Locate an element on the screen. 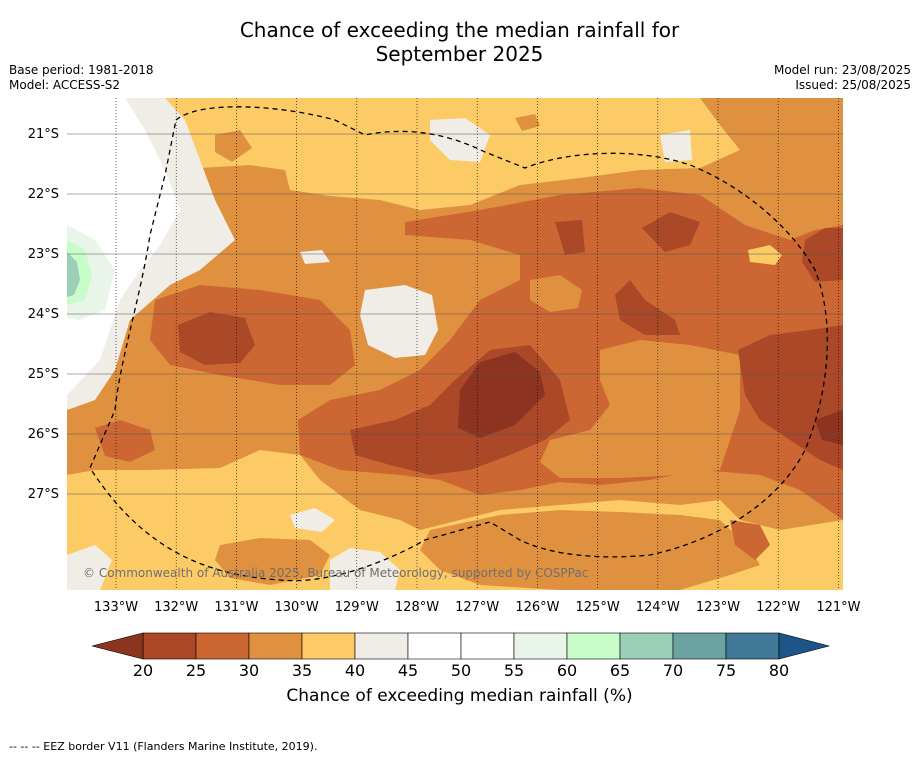 Image resolution: width=919 pixels, height=758 pixels. model-run: Model run: 23/08/2025 is located at coordinates (842, 70).